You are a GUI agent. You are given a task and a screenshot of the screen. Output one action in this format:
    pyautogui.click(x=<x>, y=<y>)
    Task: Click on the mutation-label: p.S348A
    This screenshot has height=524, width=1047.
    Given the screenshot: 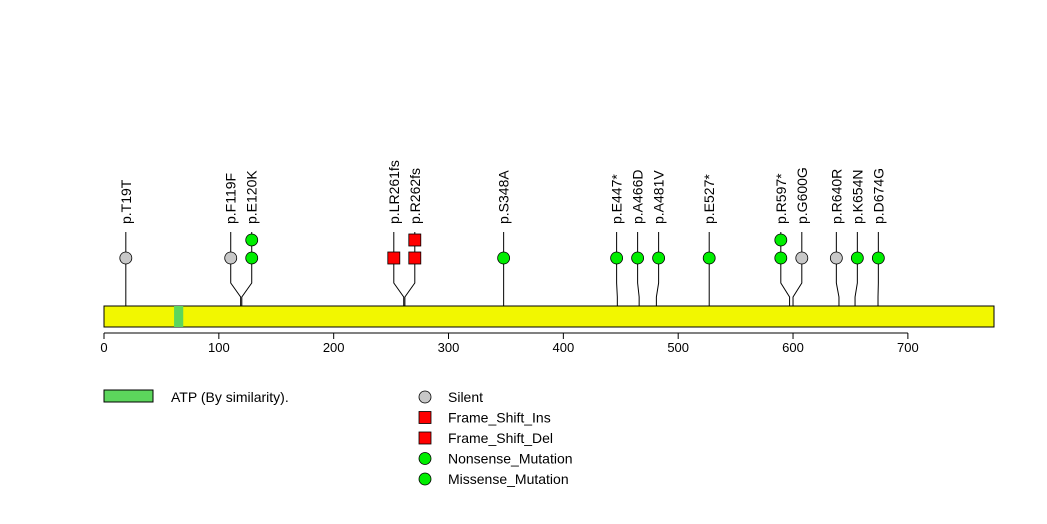 What is the action you would take?
    pyautogui.click(x=504, y=197)
    